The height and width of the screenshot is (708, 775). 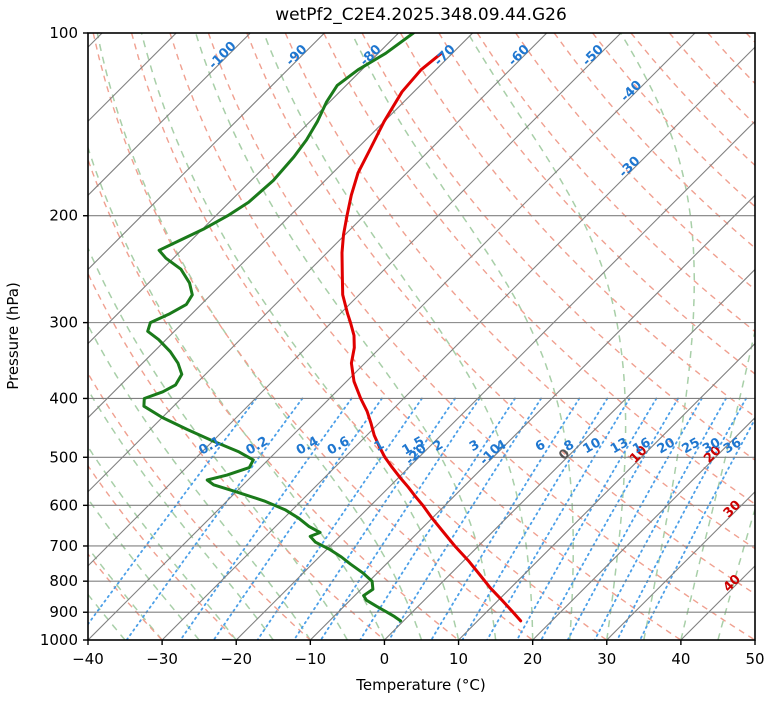 I want to click on y-tick-label: 300, so click(x=63, y=323).